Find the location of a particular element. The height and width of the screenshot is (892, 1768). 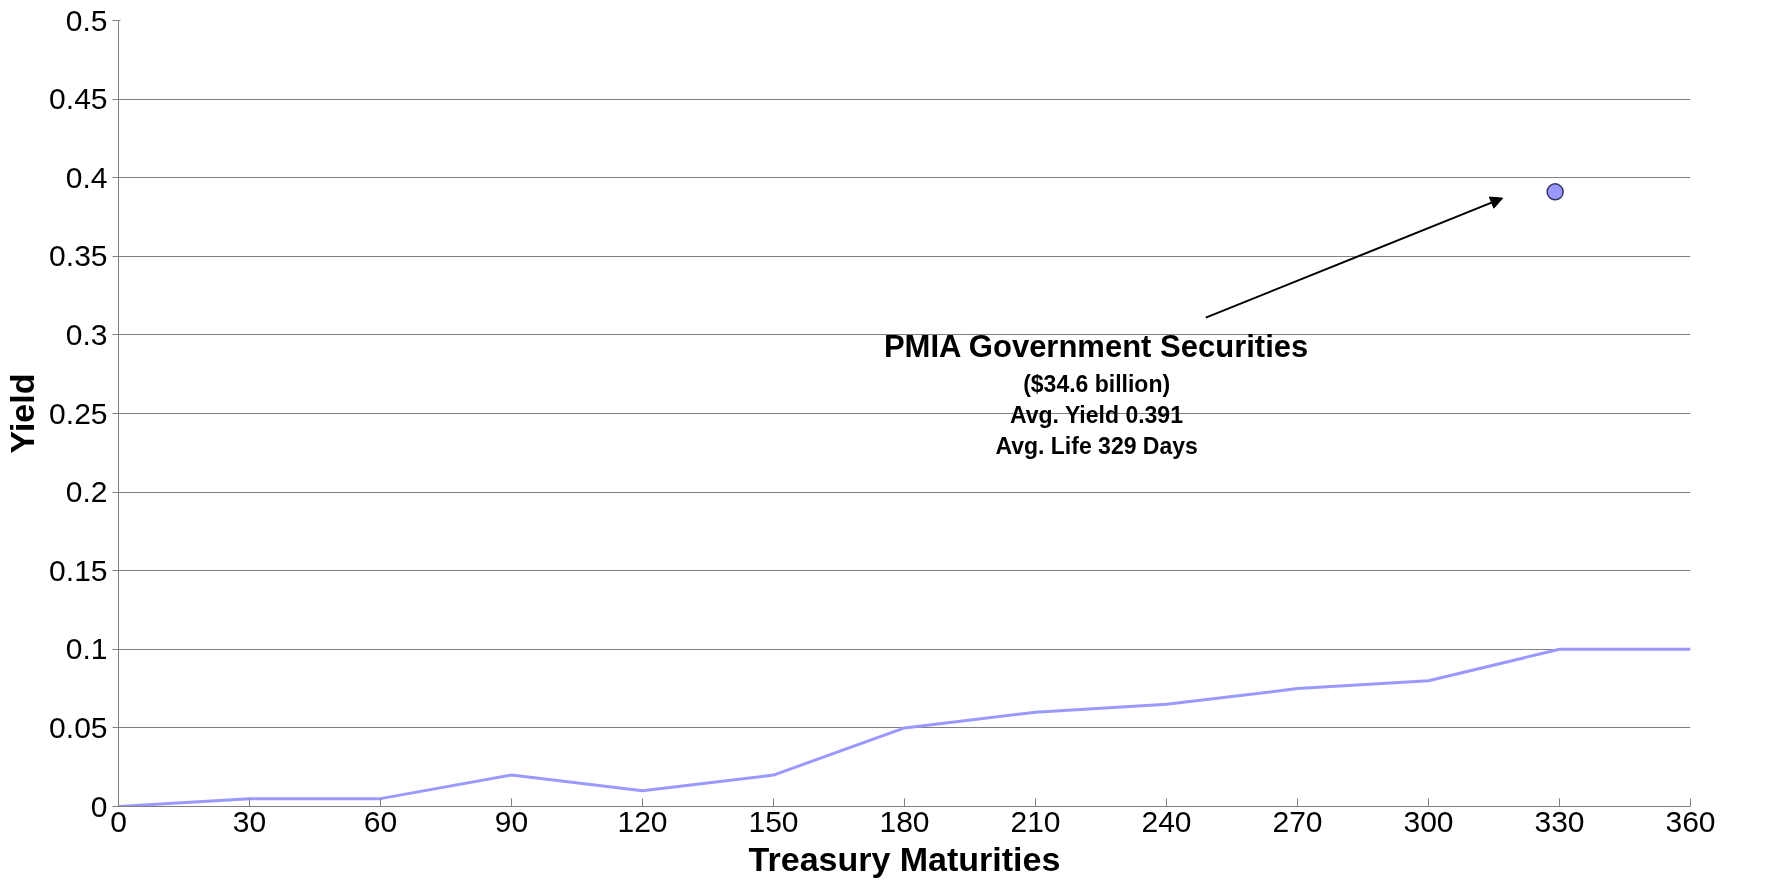

y-tick-label: 0.3 is located at coordinates (86, 334).